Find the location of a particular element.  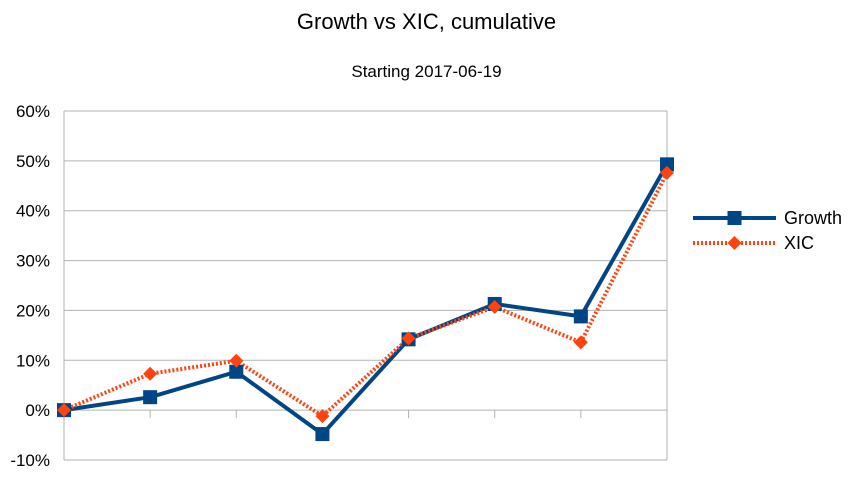

y-tick-label: 0% is located at coordinates (37, 410).